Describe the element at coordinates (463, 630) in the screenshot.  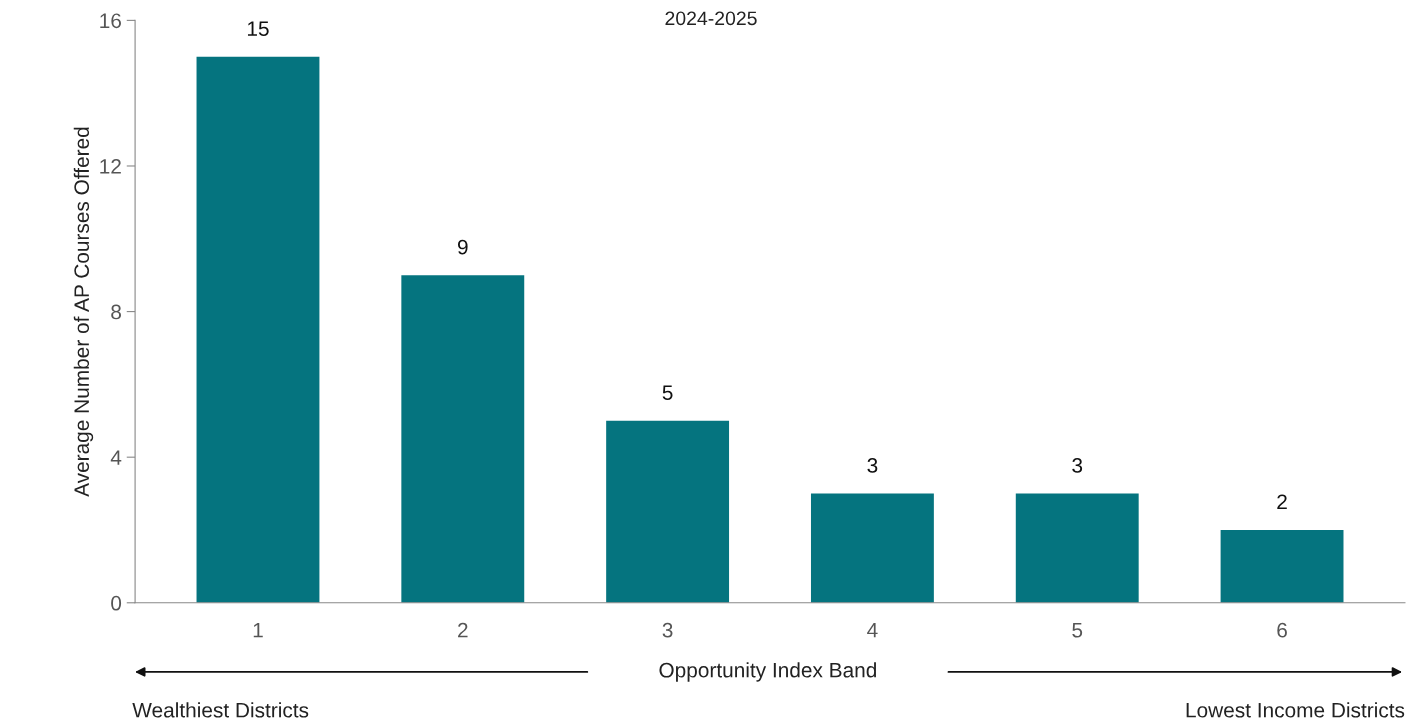
I see `x-tick-label: 2` at that location.